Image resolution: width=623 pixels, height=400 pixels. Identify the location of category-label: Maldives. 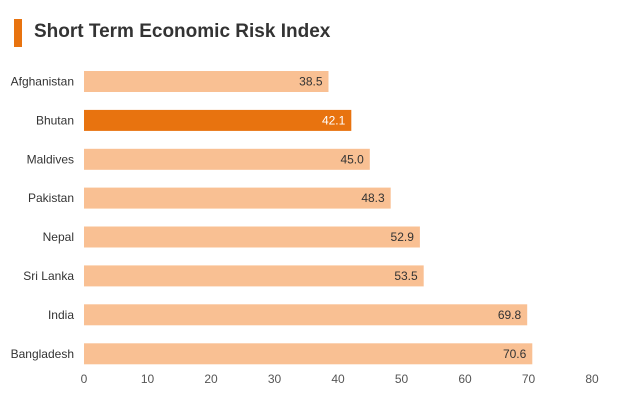
(50, 159).